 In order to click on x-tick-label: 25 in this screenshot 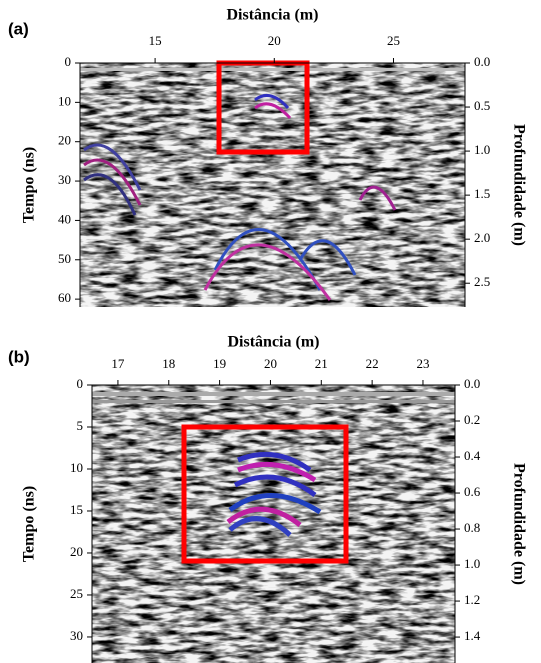, I will do `click(393, 40)`.